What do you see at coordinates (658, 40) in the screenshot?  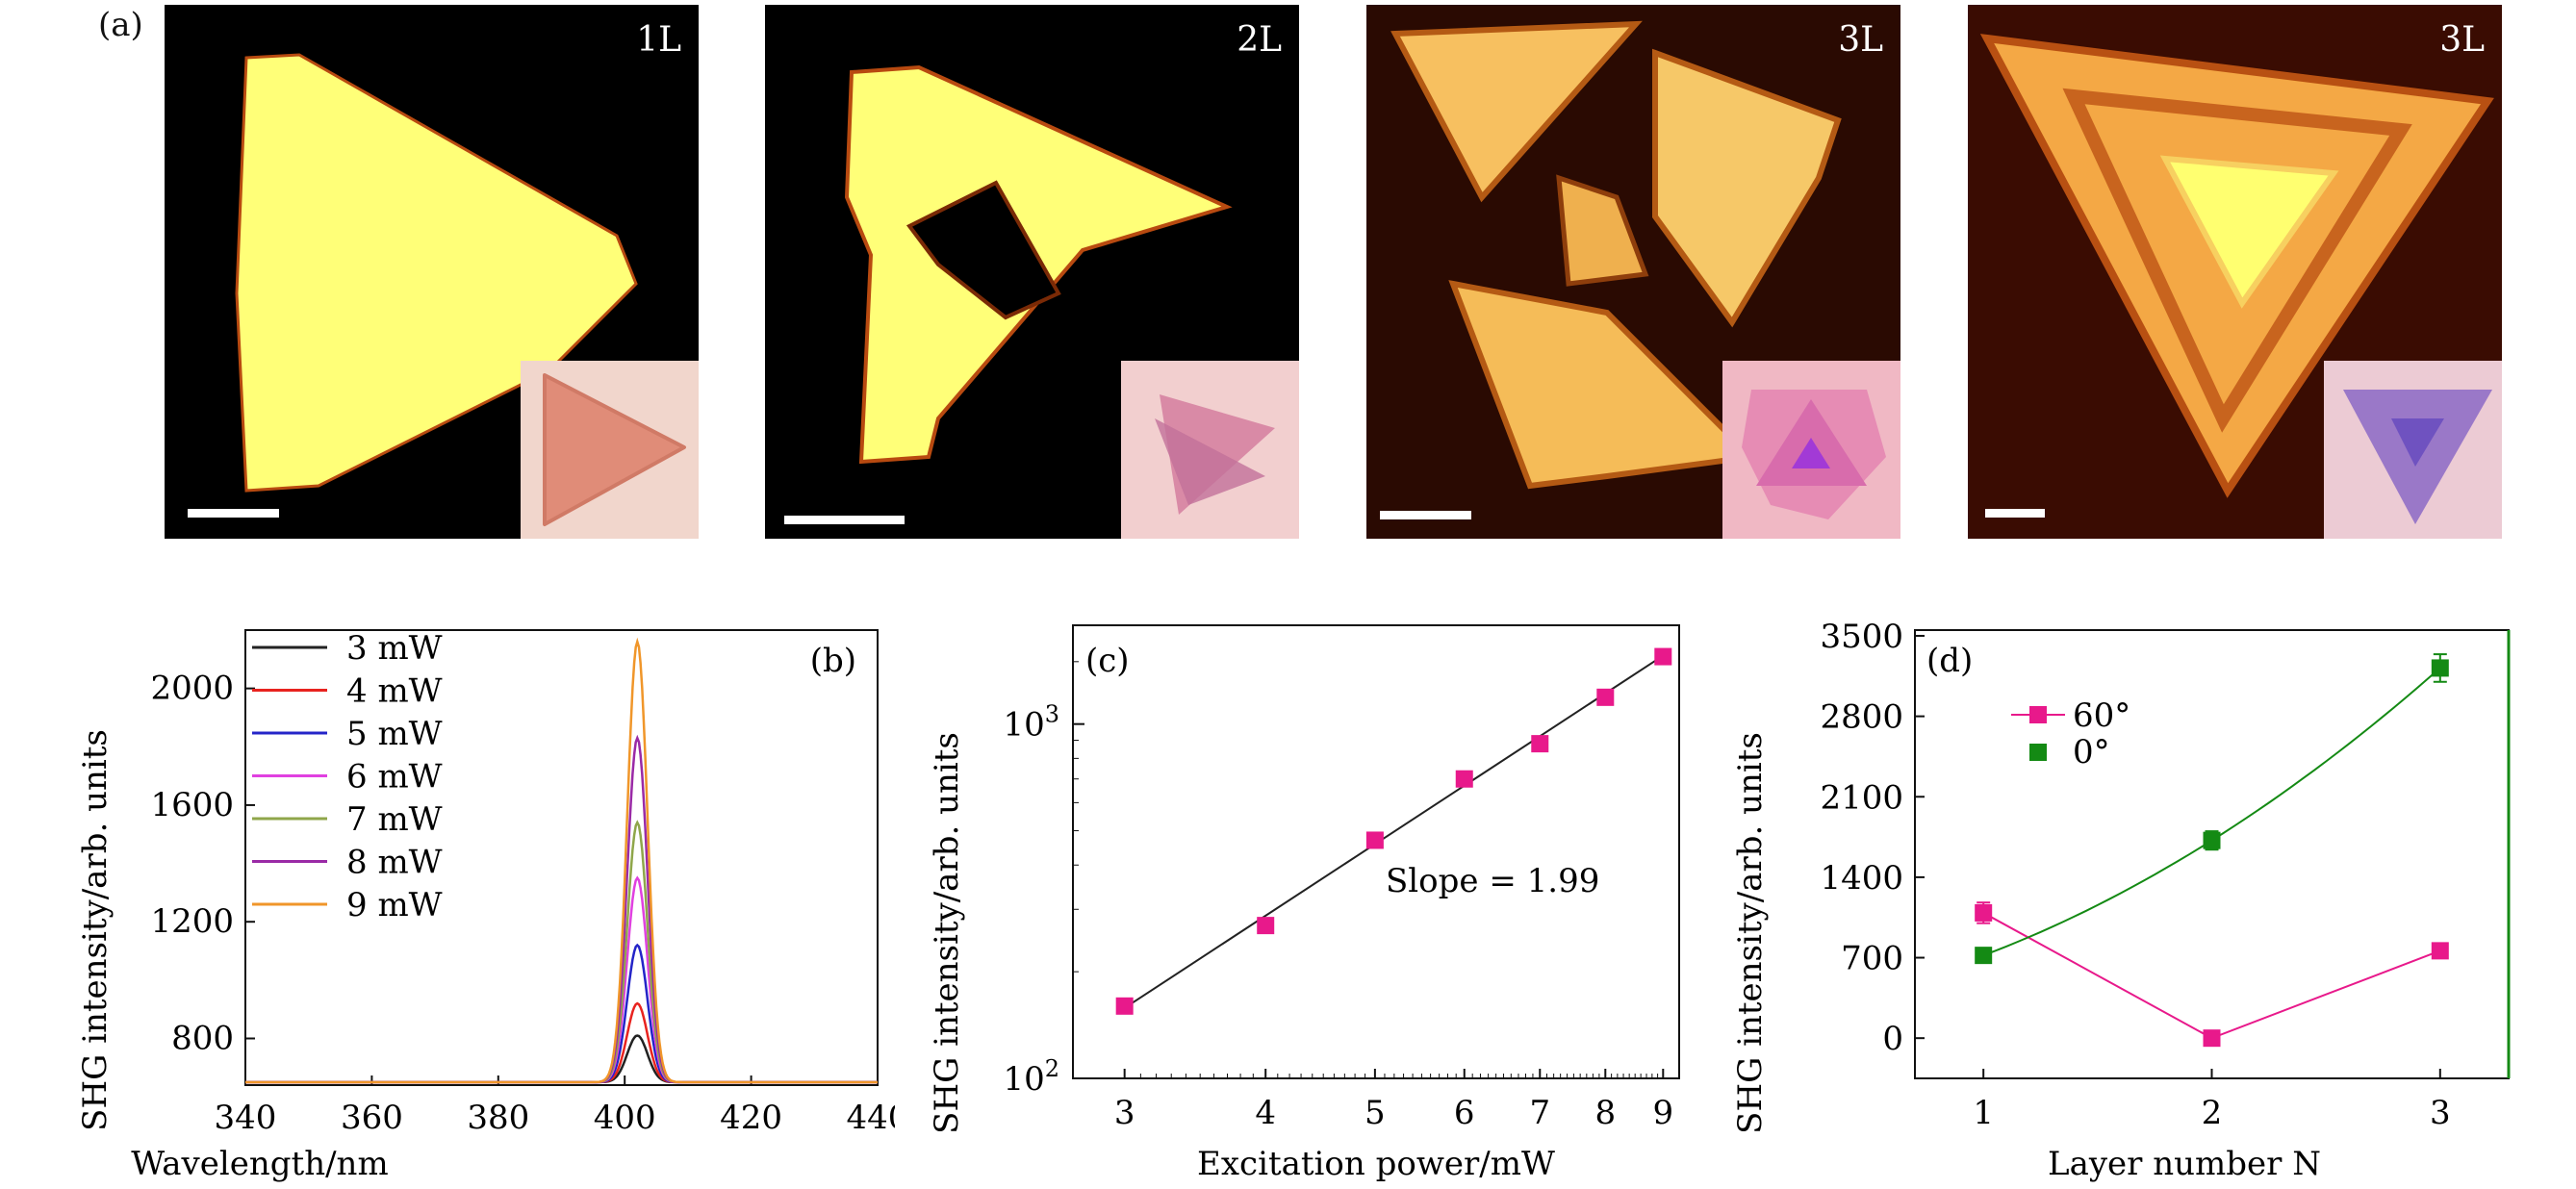 I see `layer-tag-1L: 1L` at bounding box center [658, 40].